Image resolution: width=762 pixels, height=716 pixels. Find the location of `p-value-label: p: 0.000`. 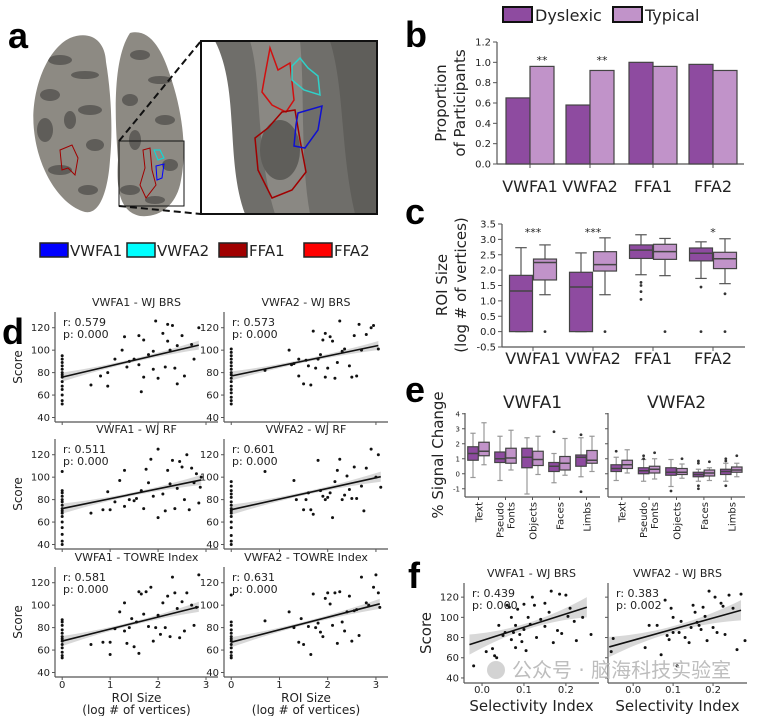

p-value-label: p: 0.000 is located at coordinates (86, 334).